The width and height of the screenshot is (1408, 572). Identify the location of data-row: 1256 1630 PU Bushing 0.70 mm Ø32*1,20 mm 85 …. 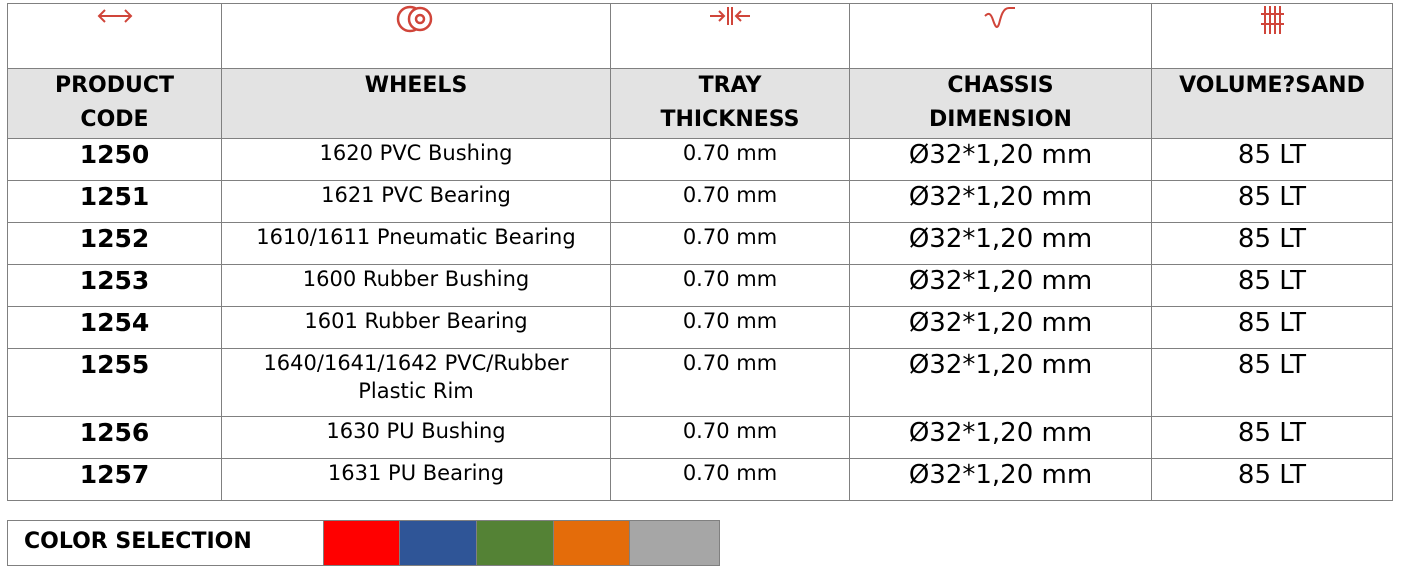
(700, 437).